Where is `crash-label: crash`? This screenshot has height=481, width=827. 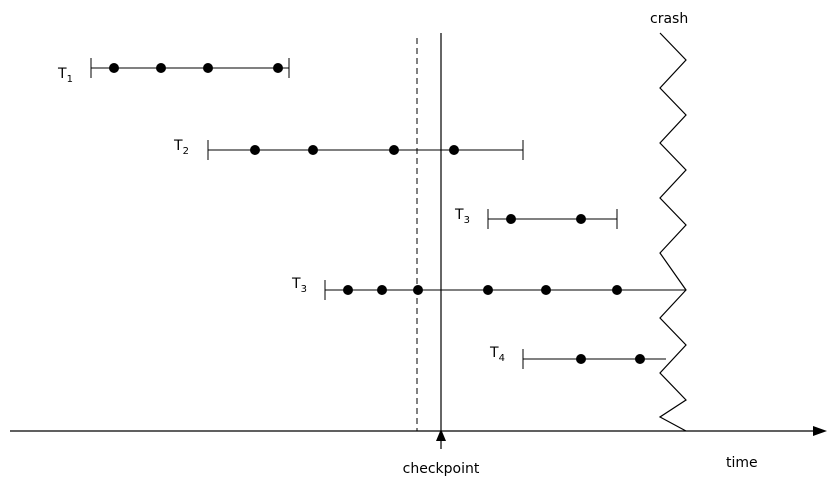 crash-label: crash is located at coordinates (669, 19).